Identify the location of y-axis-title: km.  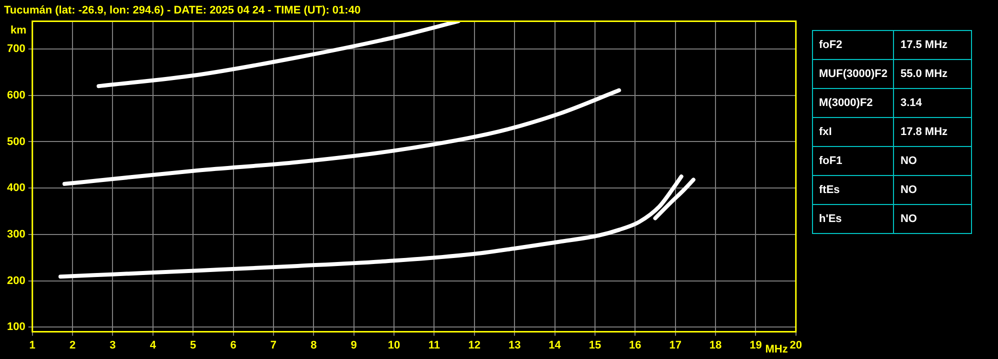
(18, 30).